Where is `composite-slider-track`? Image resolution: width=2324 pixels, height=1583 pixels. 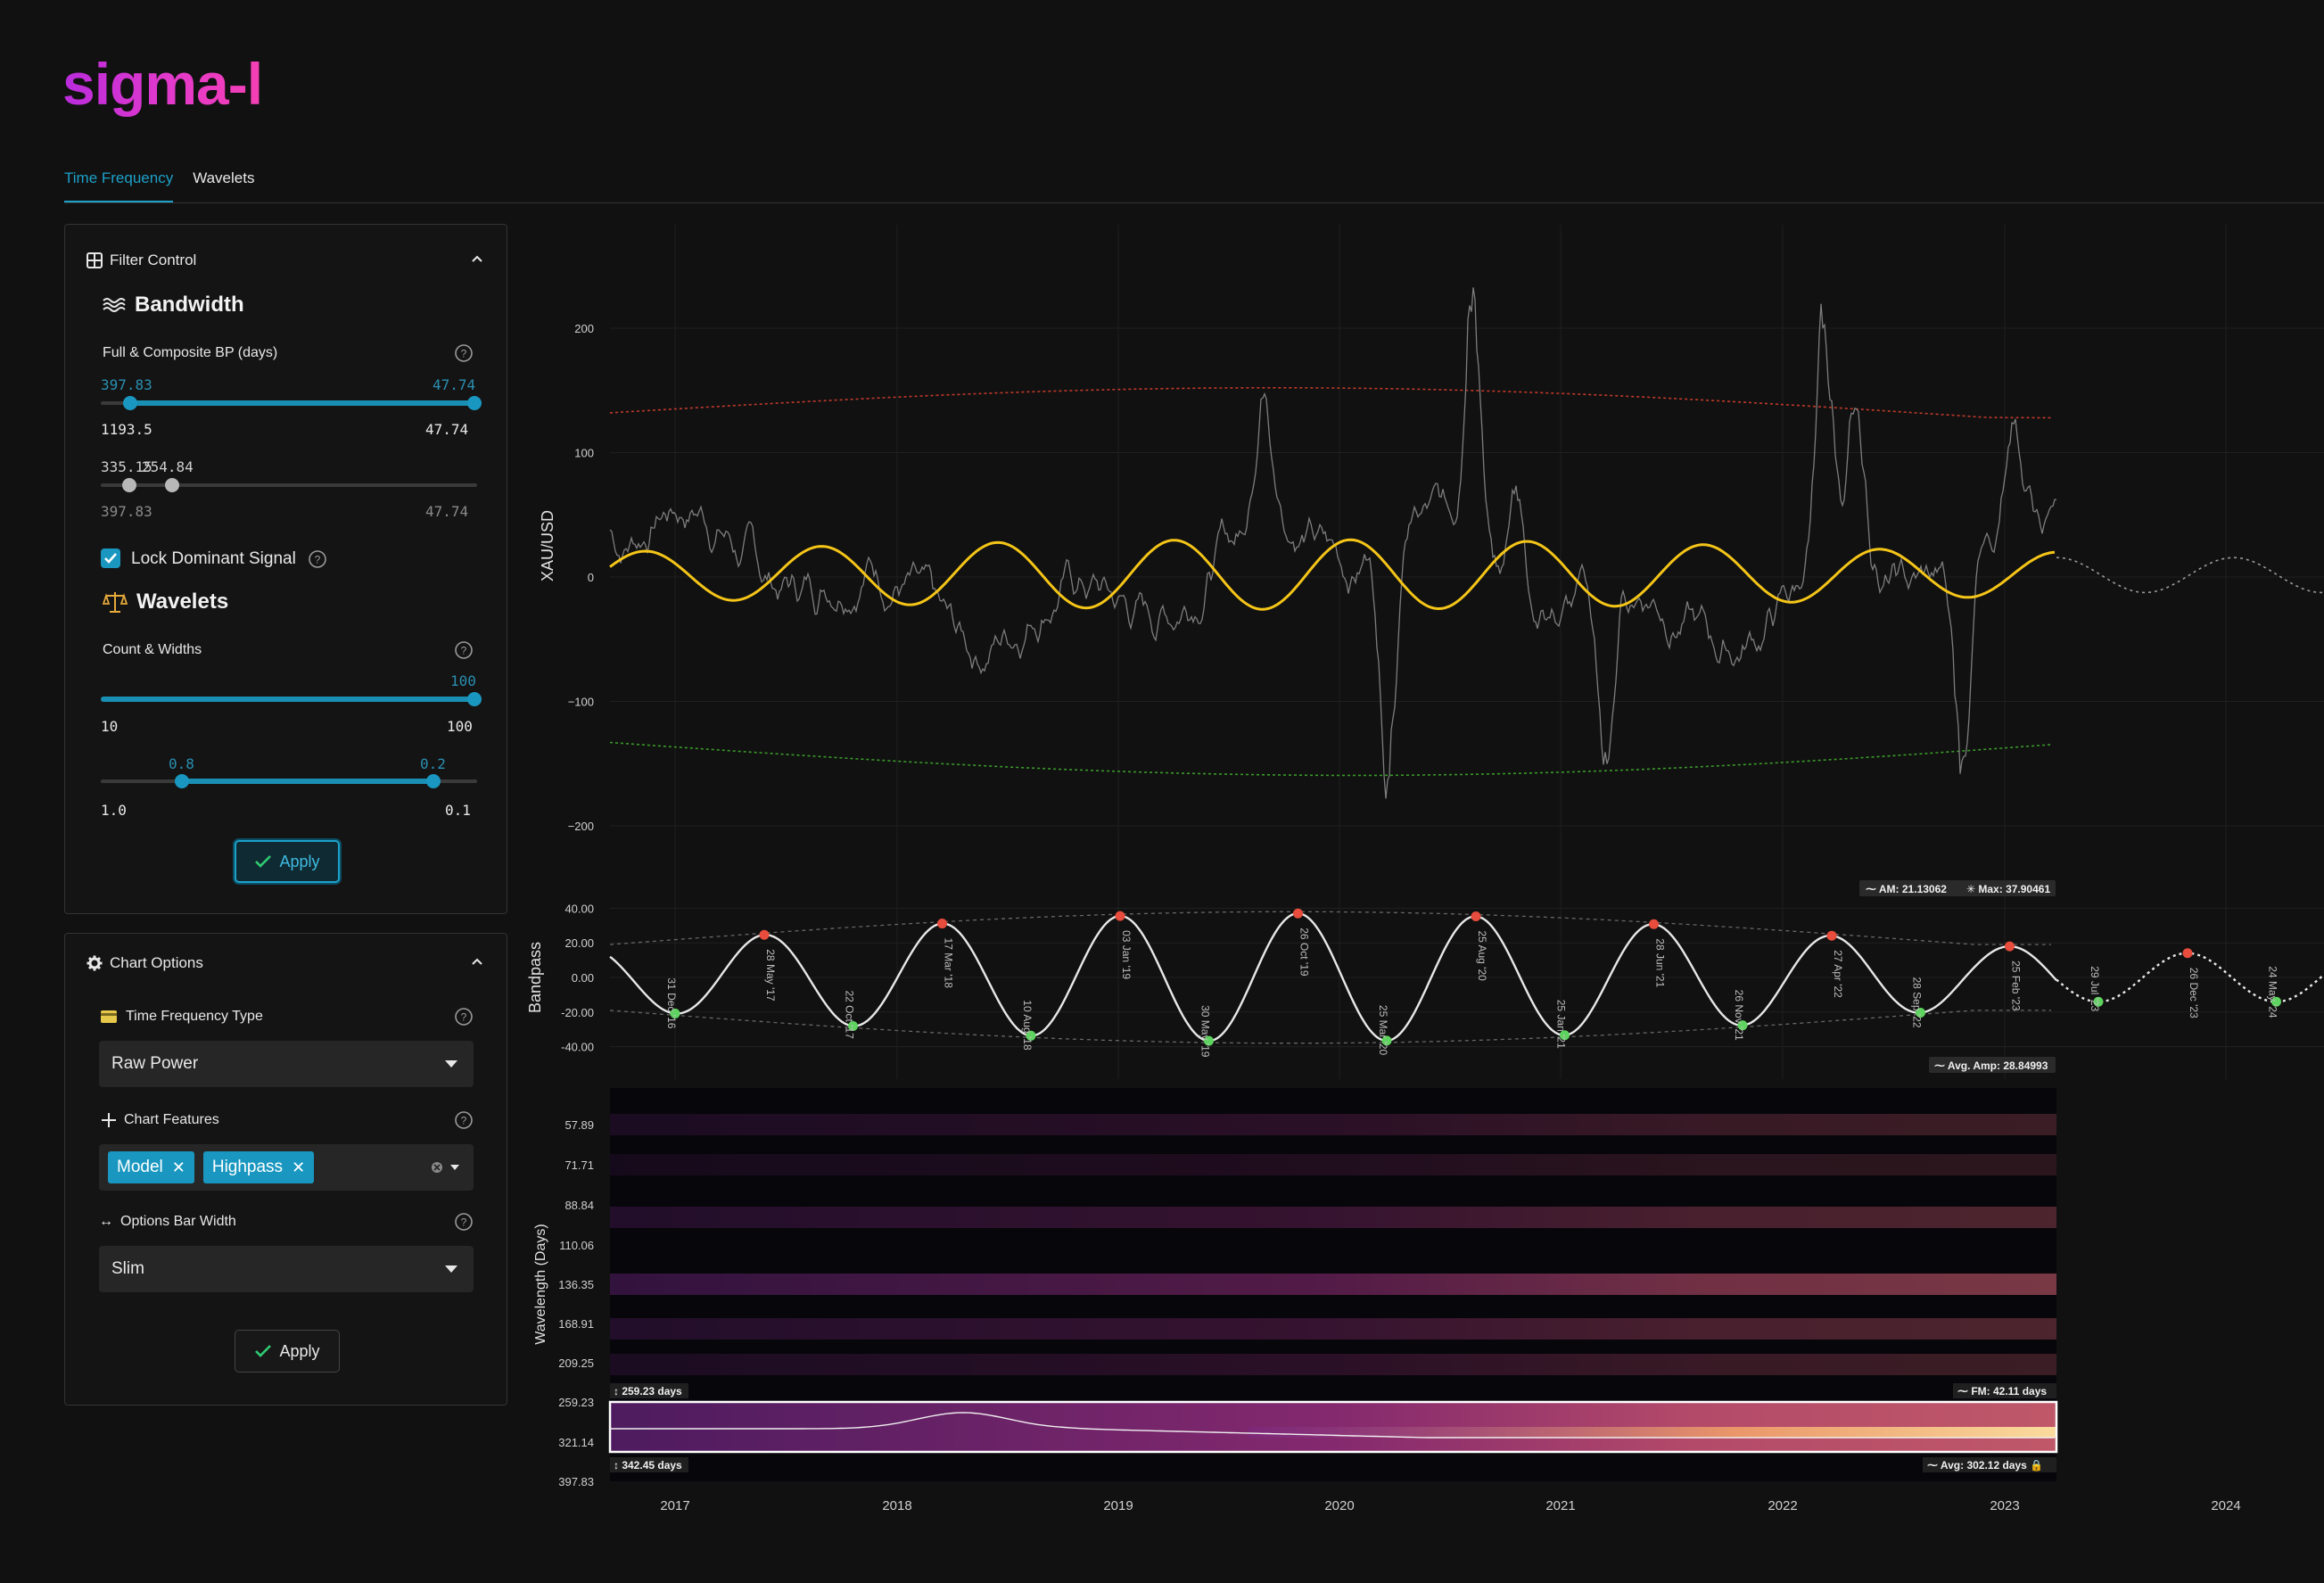
composite-slider-track is located at coordinates (289, 485).